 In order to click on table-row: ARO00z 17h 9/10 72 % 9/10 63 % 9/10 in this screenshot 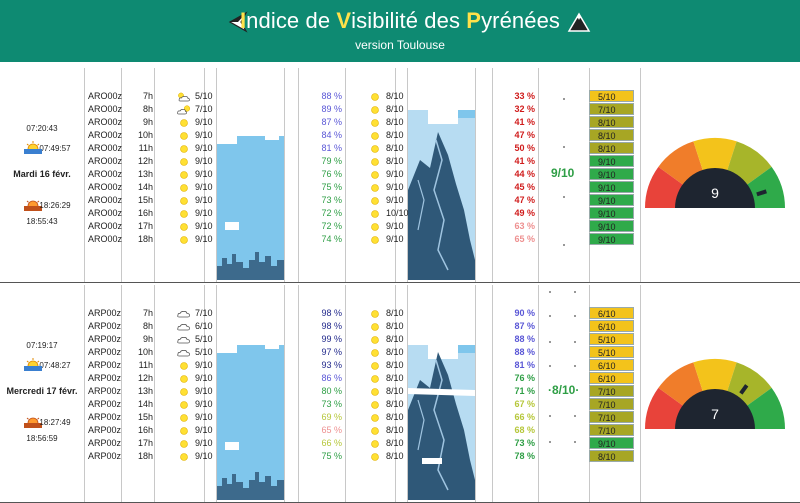, I will do `click(442, 226)`.